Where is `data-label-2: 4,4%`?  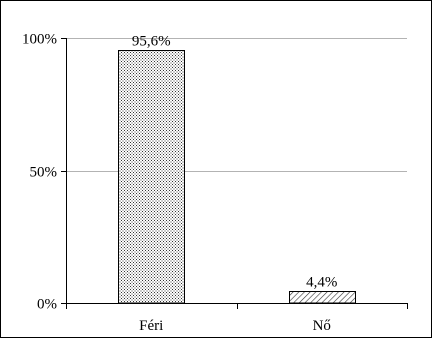 data-label-2: 4,4% is located at coordinates (321, 283).